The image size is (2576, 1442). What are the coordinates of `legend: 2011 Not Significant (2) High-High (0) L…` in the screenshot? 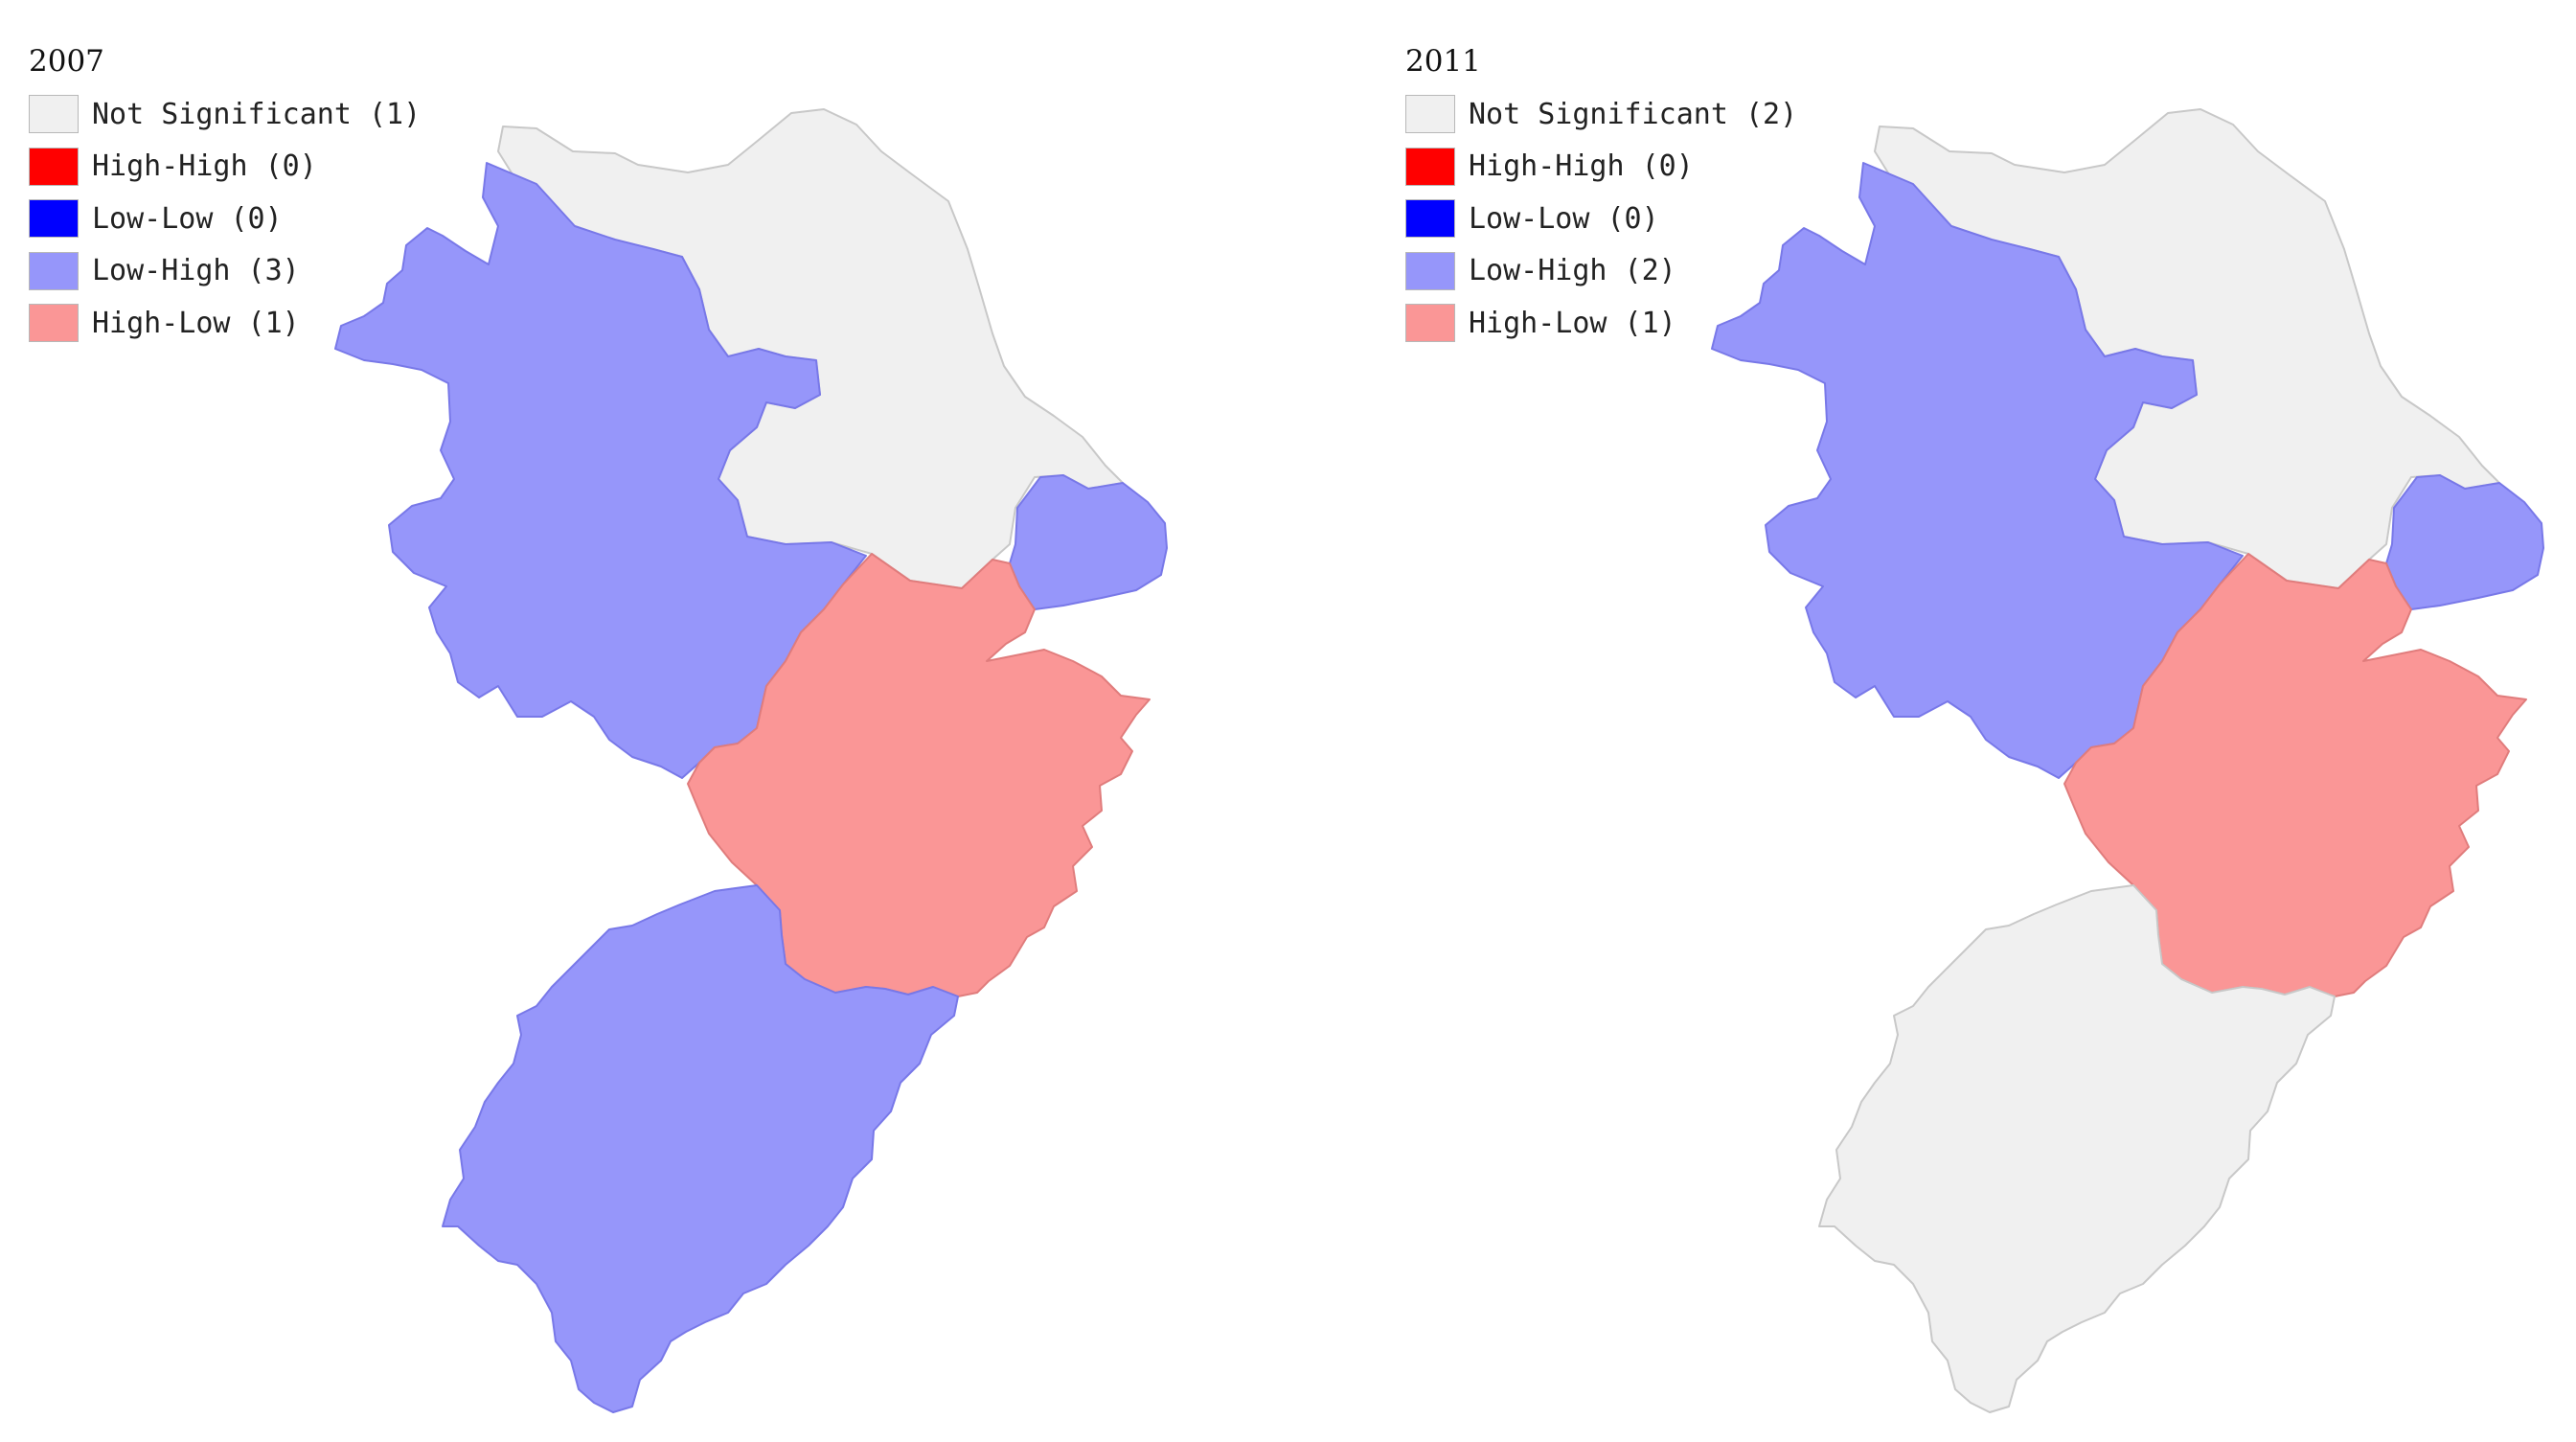 It's located at (1601, 196).